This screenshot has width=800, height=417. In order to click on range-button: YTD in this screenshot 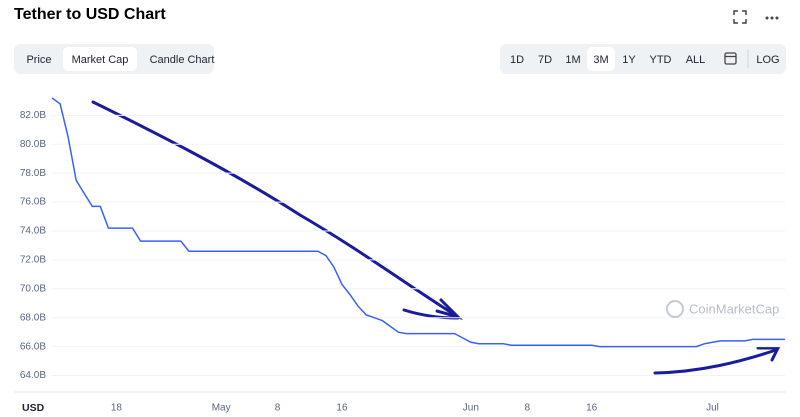, I will do `click(661, 60)`.